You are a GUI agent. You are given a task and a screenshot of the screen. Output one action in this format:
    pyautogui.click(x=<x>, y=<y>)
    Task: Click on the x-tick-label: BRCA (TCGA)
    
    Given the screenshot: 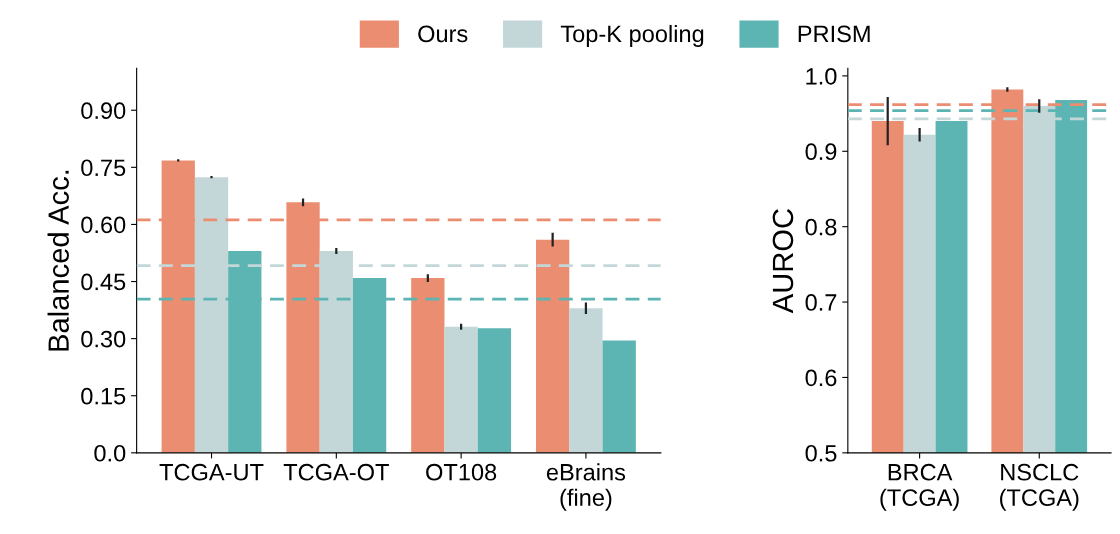 What is the action you would take?
    pyautogui.click(x=919, y=487)
    